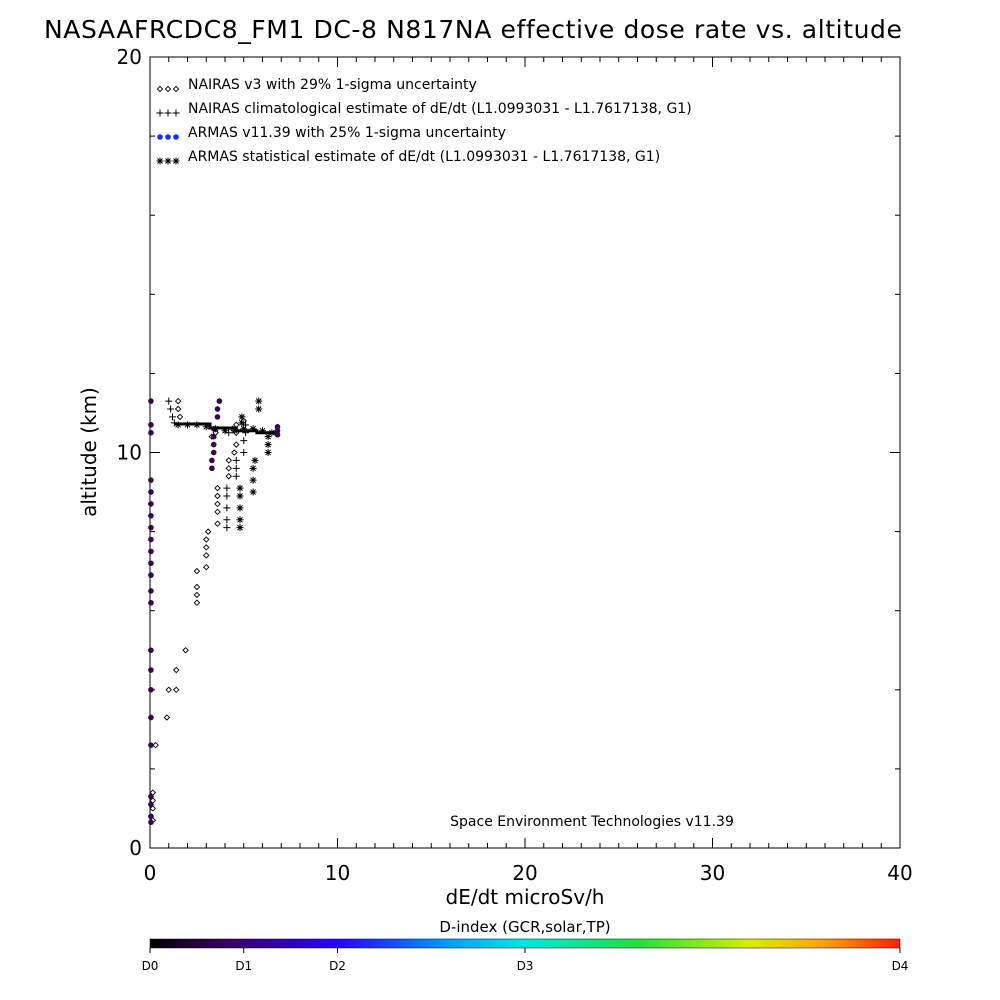  What do you see at coordinates (207, 464) in the screenshot?
I see `series-plus` at bounding box center [207, 464].